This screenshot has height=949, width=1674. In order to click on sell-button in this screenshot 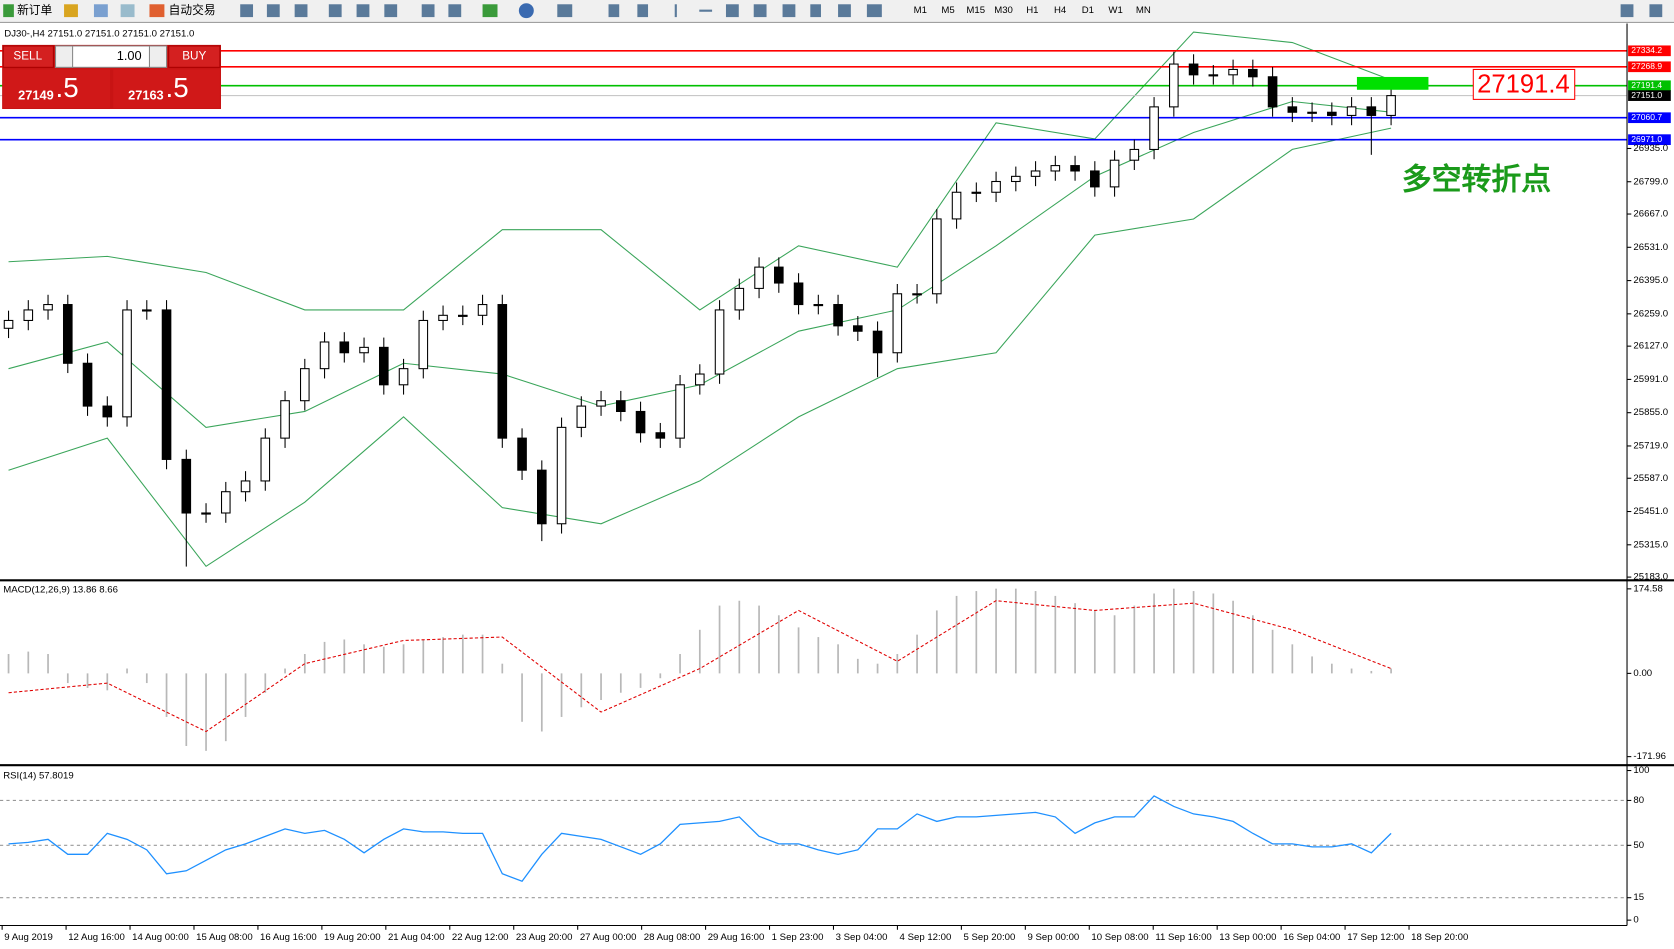, I will do `click(28, 56)`.